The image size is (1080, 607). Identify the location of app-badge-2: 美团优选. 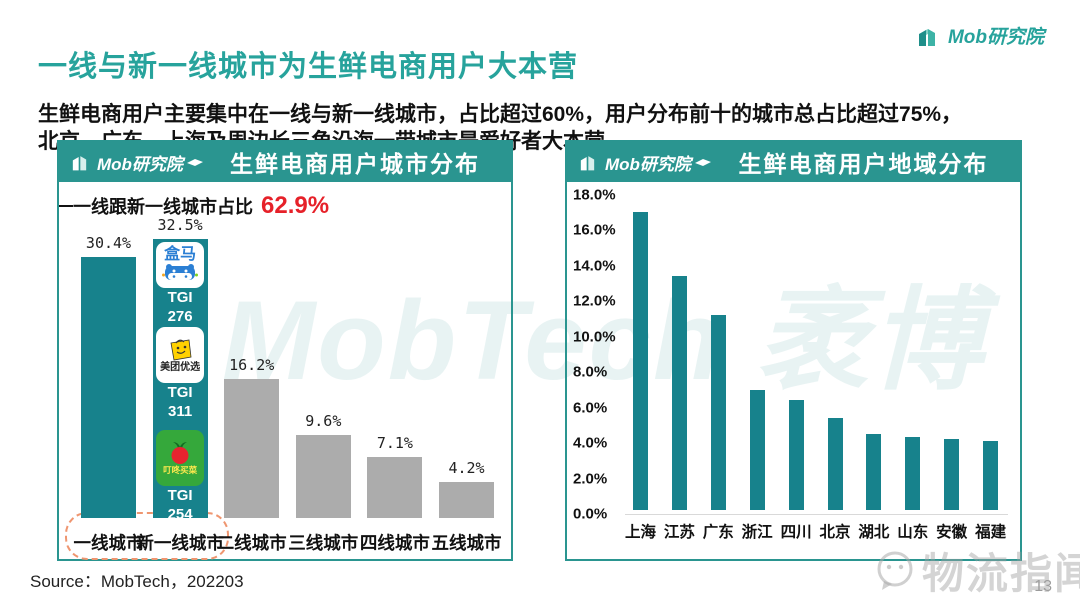
(180, 354).